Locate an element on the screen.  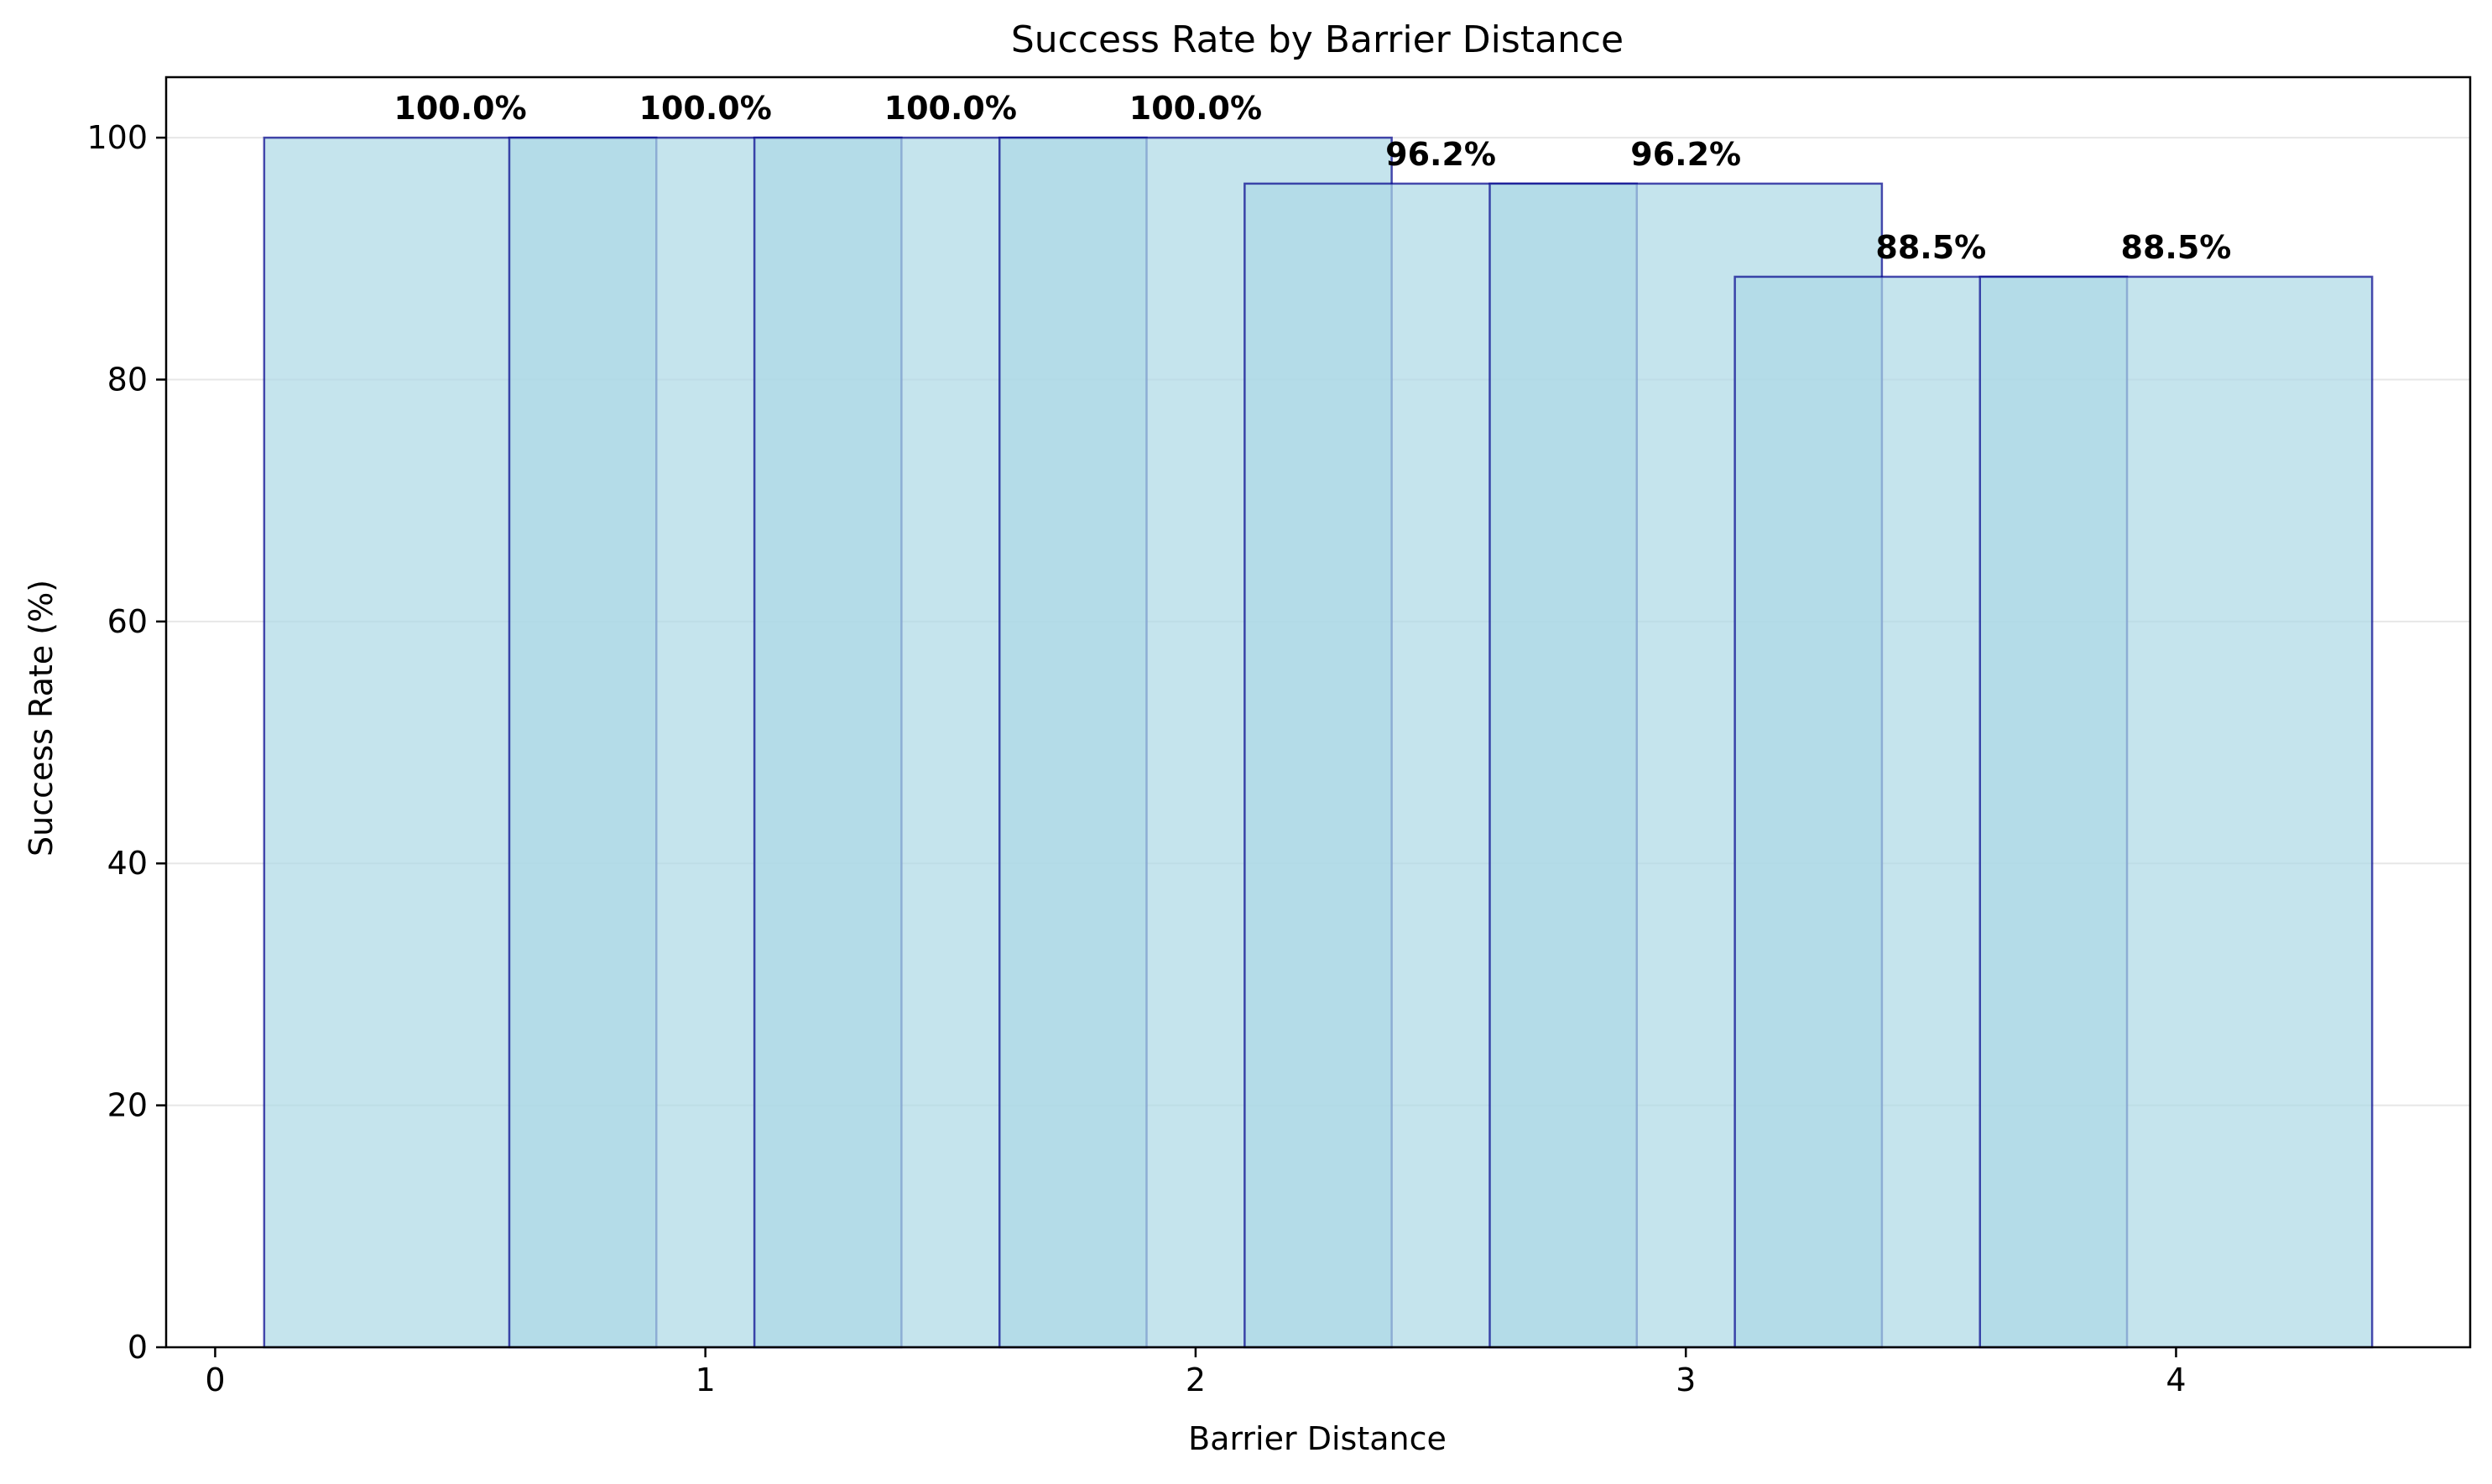
data-label-6: 88.5% is located at coordinates (1930, 247).